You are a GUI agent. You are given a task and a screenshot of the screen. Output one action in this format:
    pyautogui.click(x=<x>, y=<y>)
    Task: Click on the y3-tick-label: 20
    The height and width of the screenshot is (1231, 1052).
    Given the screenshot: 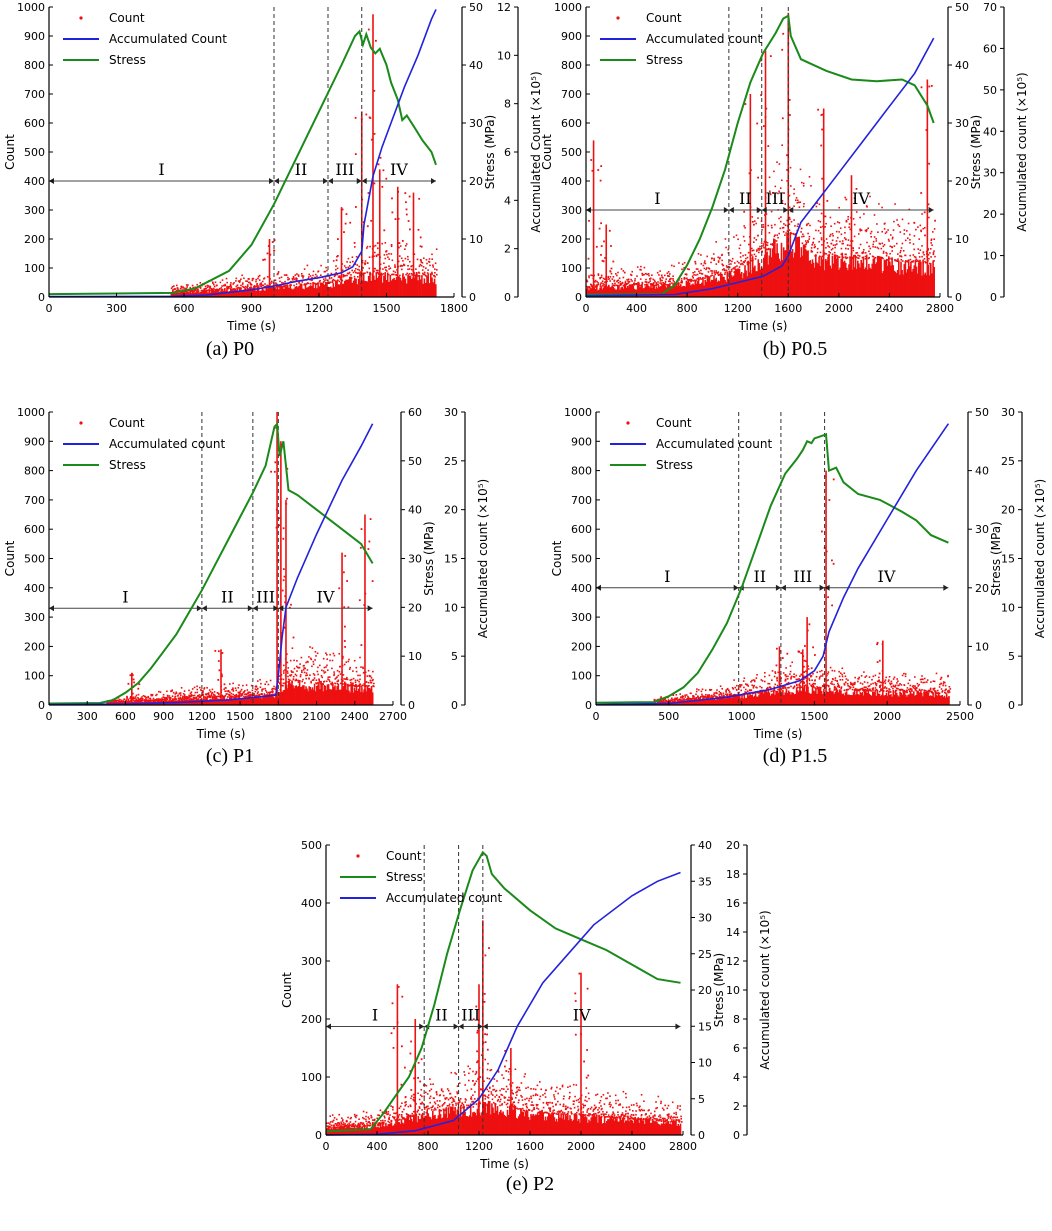 What is the action you would take?
    pyautogui.click(x=1008, y=510)
    